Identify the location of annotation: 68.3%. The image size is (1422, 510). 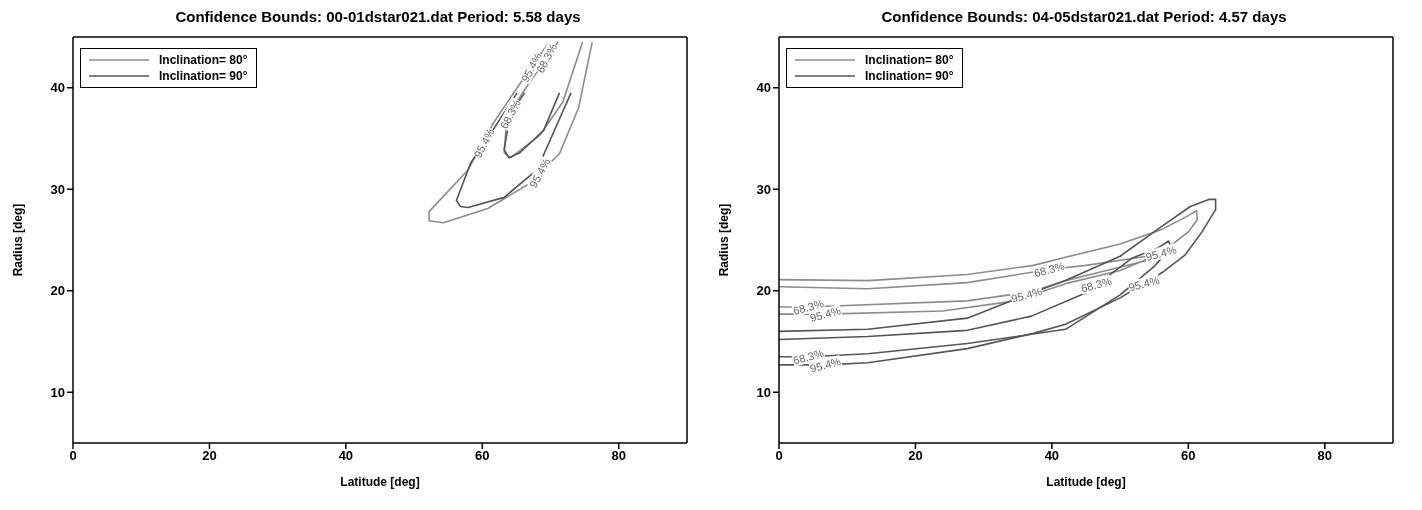
(1096, 284).